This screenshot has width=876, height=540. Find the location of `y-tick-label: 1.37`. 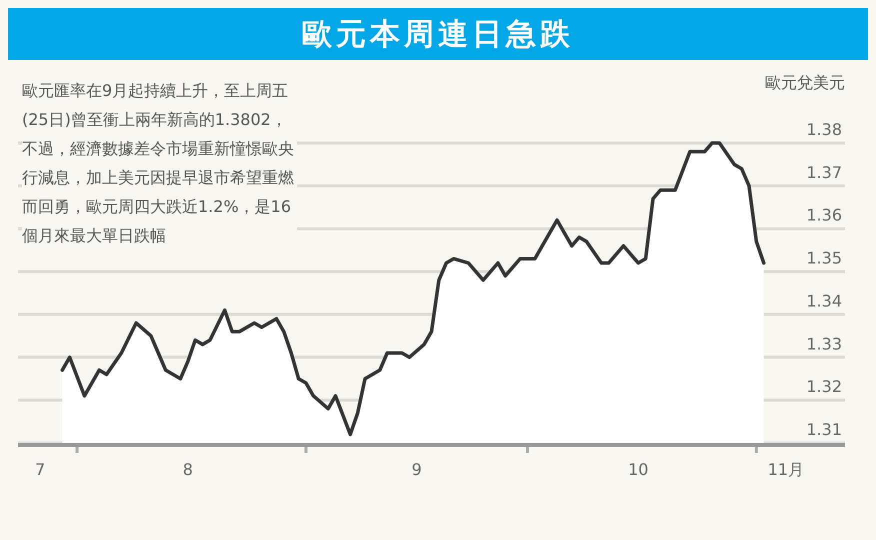

y-tick-label: 1.37 is located at coordinates (824, 172).